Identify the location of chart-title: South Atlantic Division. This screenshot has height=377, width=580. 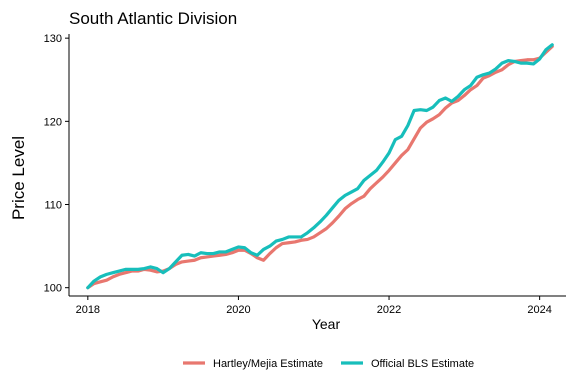
(153, 18).